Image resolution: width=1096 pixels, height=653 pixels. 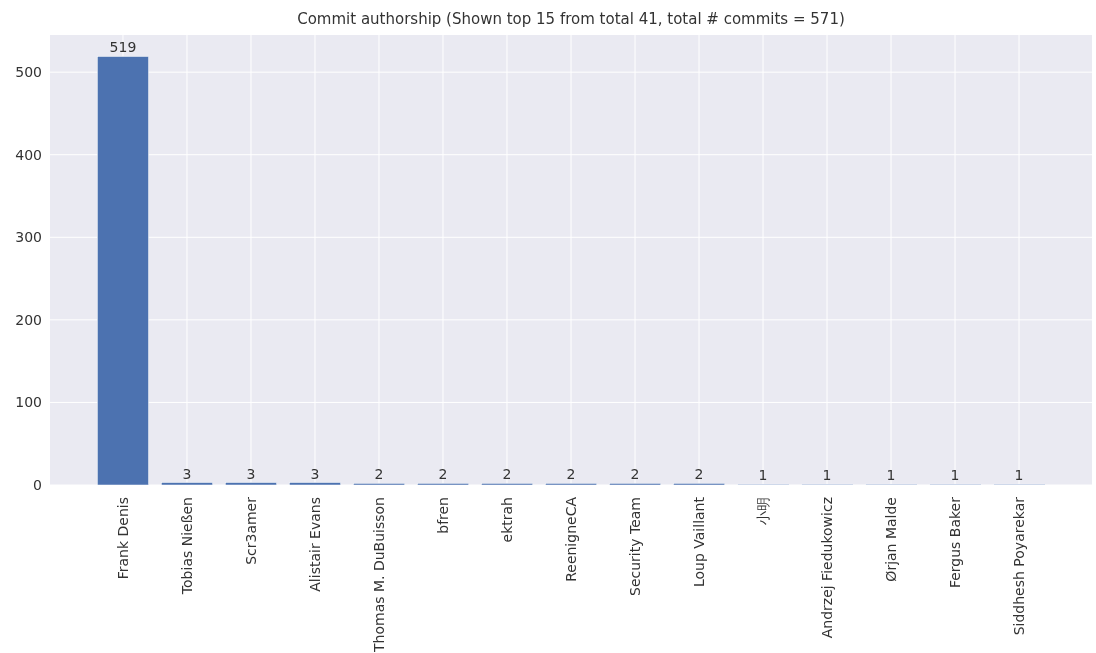 I want to click on x-tick-label: Scr3amer, so click(x=250, y=530).